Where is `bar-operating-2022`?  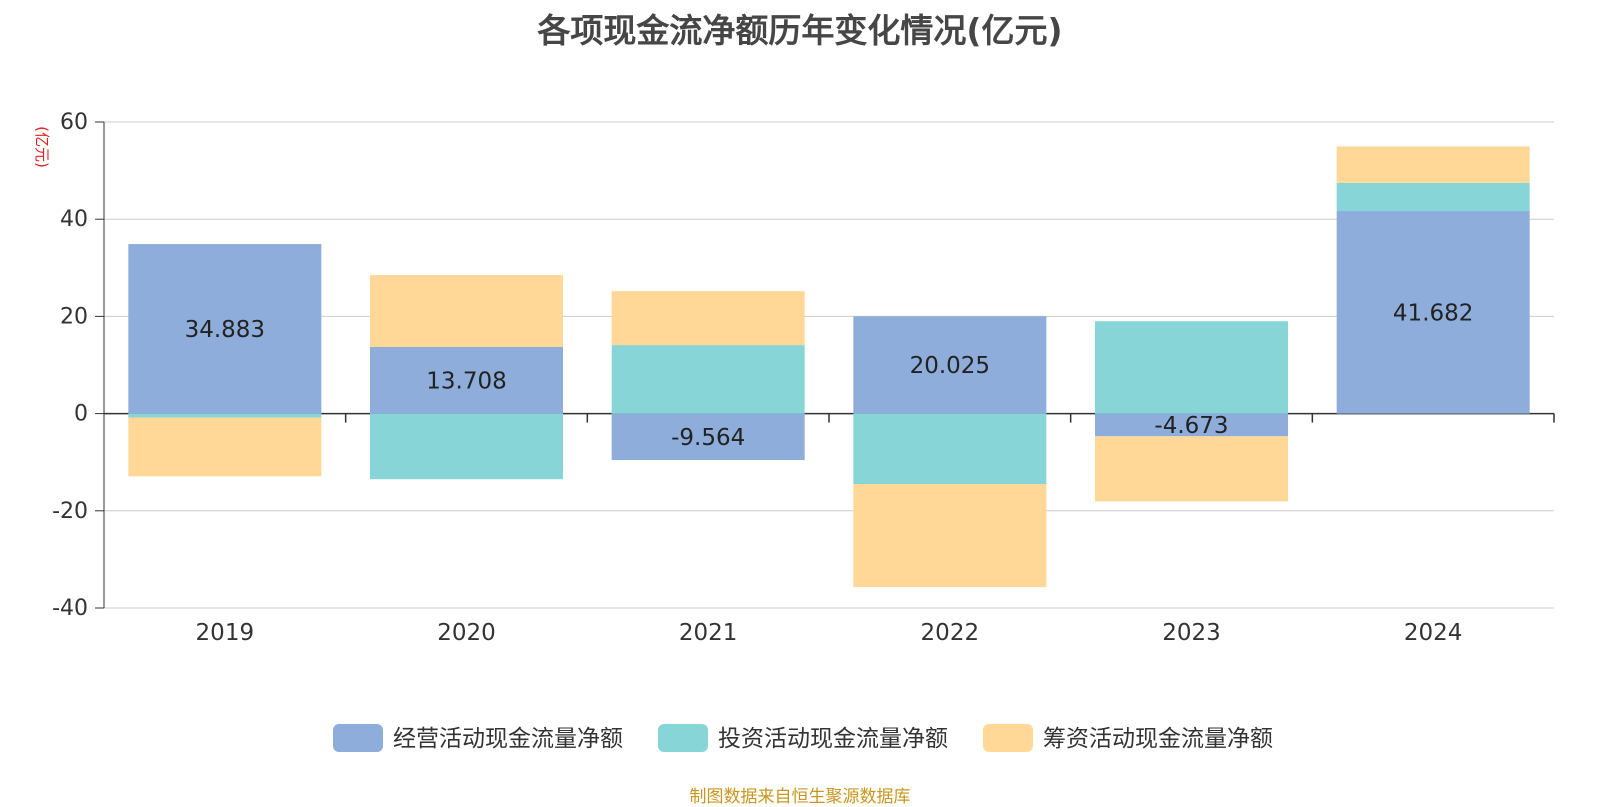 bar-operating-2022 is located at coordinates (950, 365).